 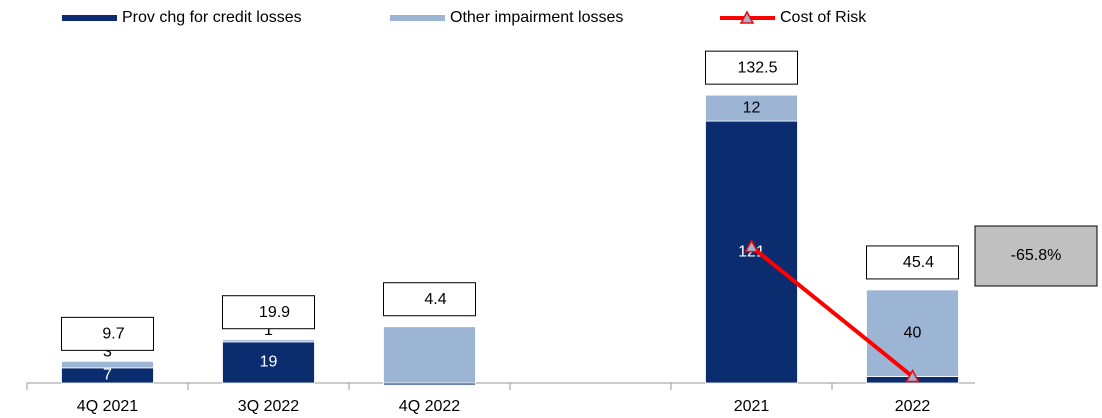 I want to click on x-tick-label: 4Q 2021, so click(x=107, y=406).